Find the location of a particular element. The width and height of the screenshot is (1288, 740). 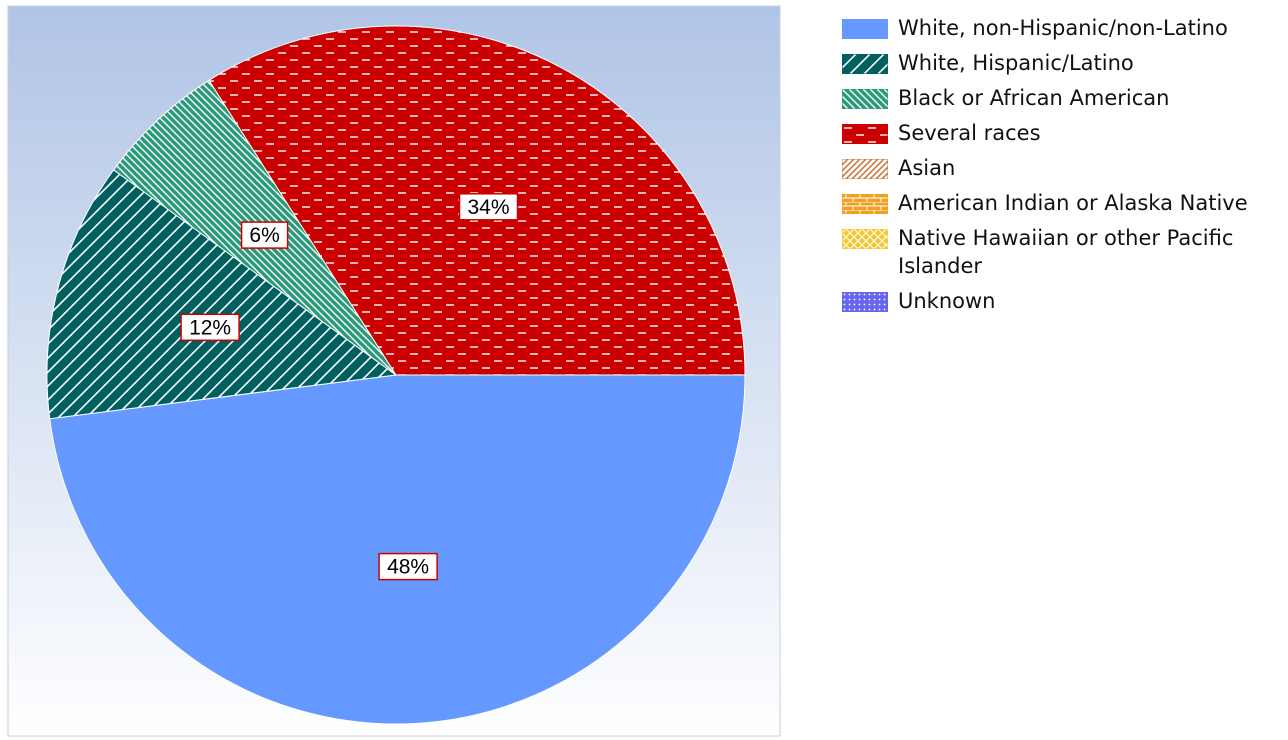

legend-label: Asian is located at coordinates (927, 168).